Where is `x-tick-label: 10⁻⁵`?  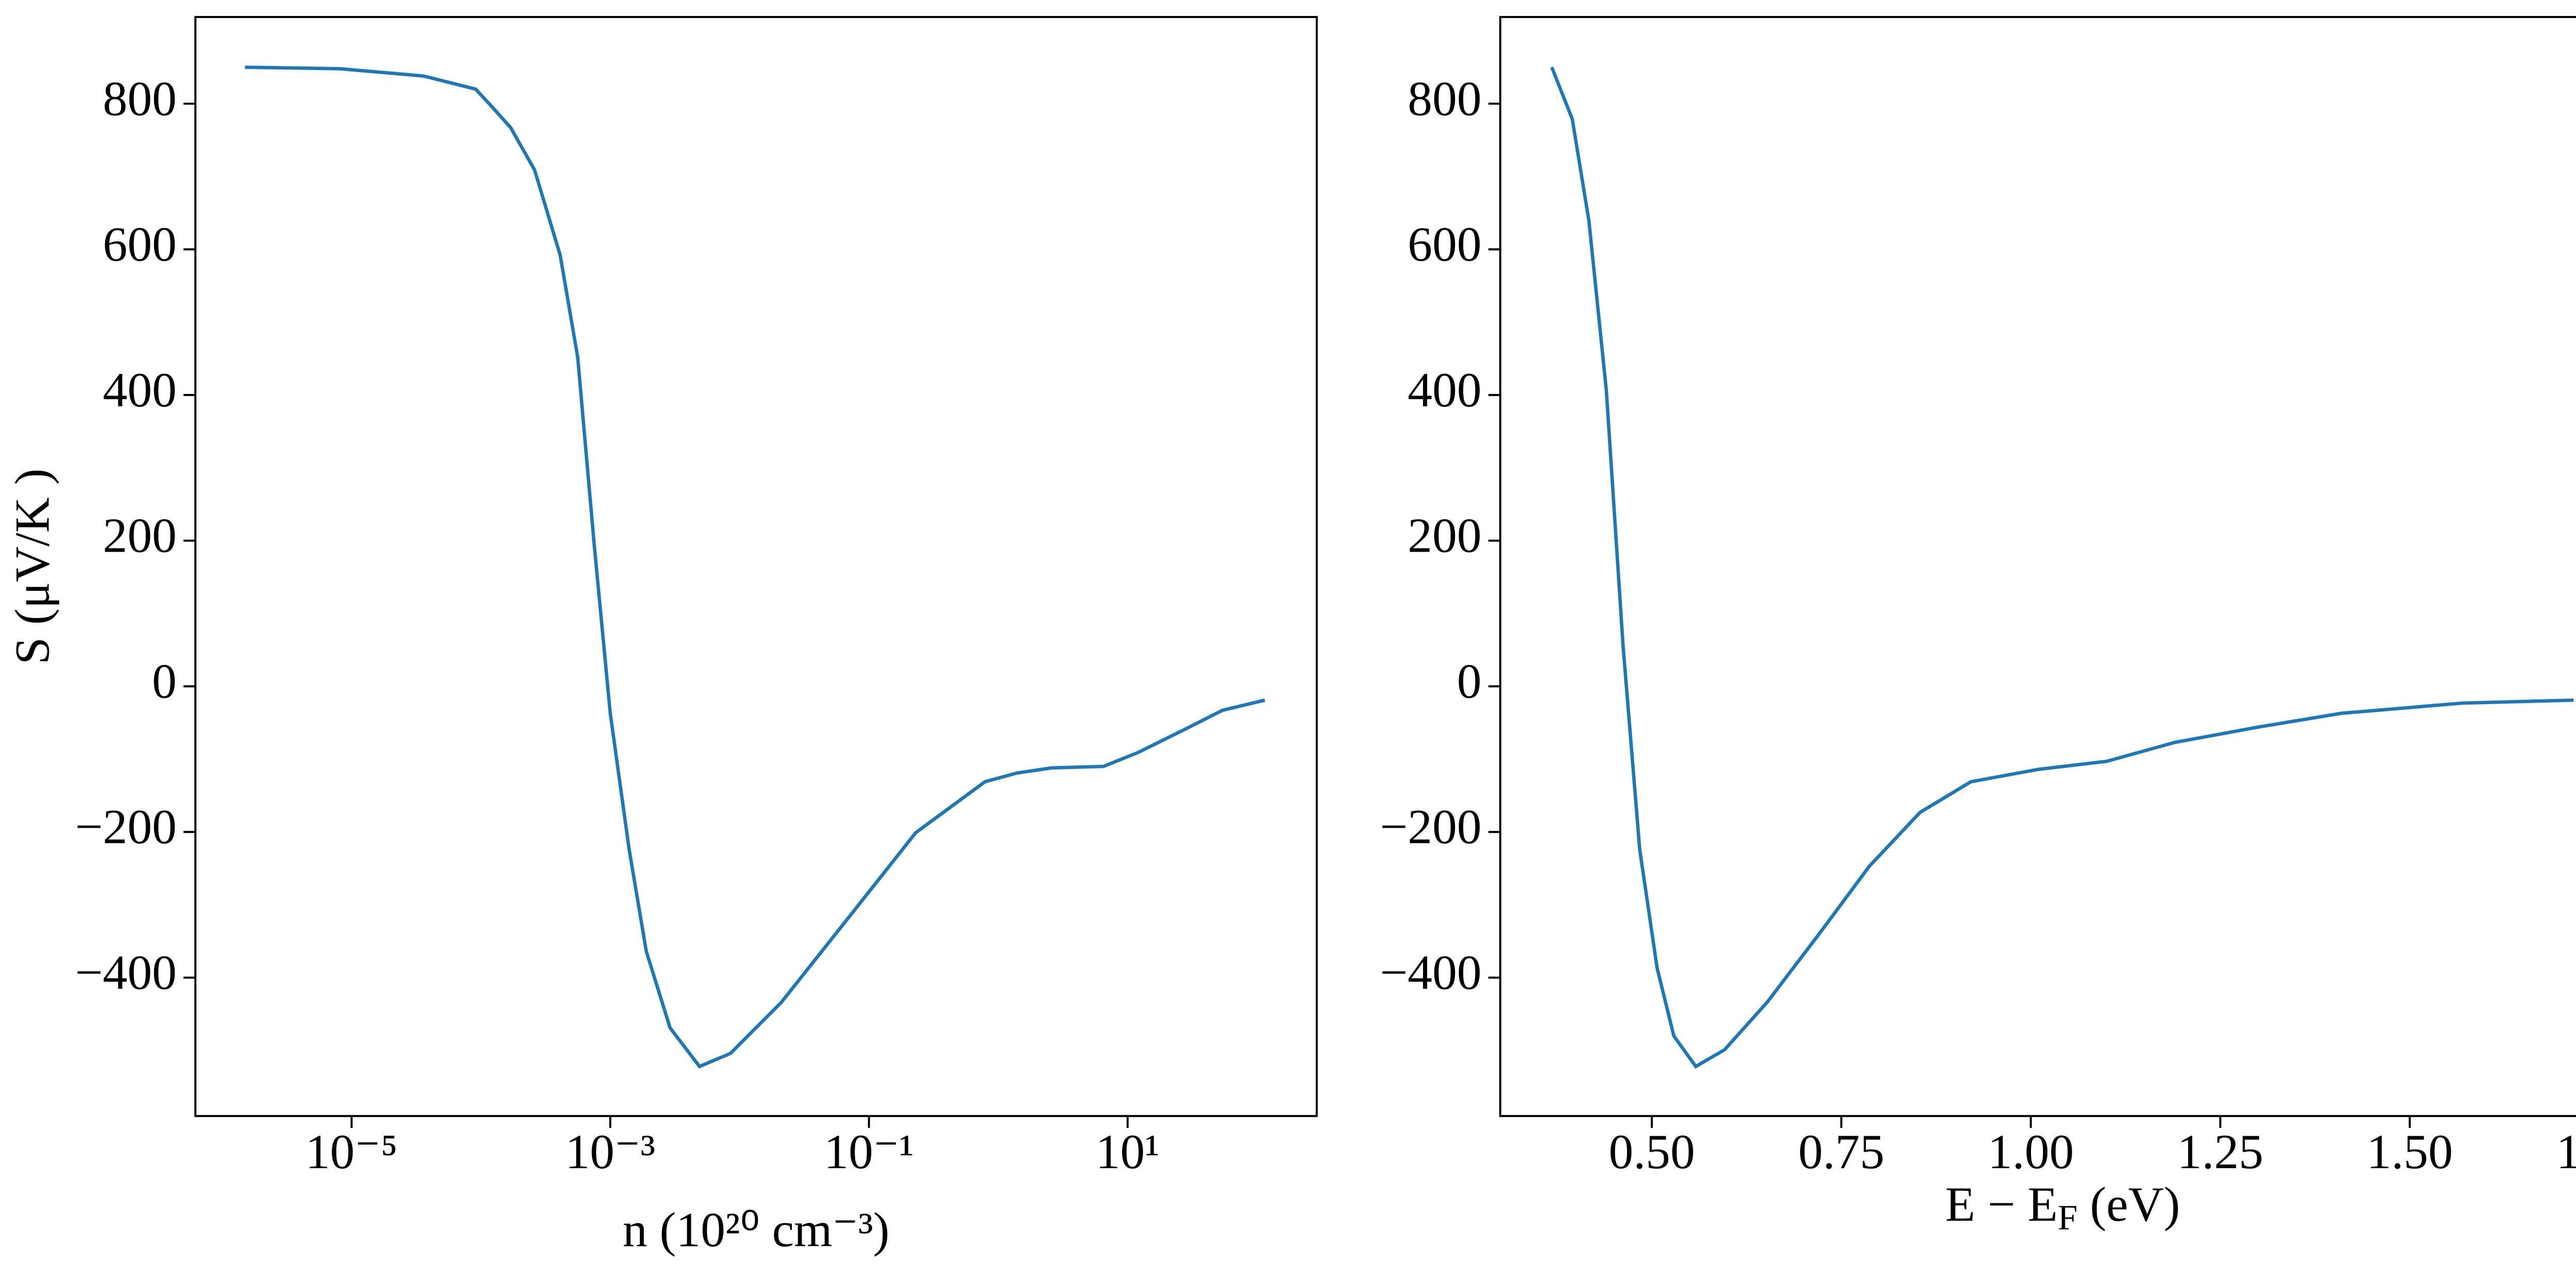
x-tick-label: 10⁻⁵ is located at coordinates (352, 1151).